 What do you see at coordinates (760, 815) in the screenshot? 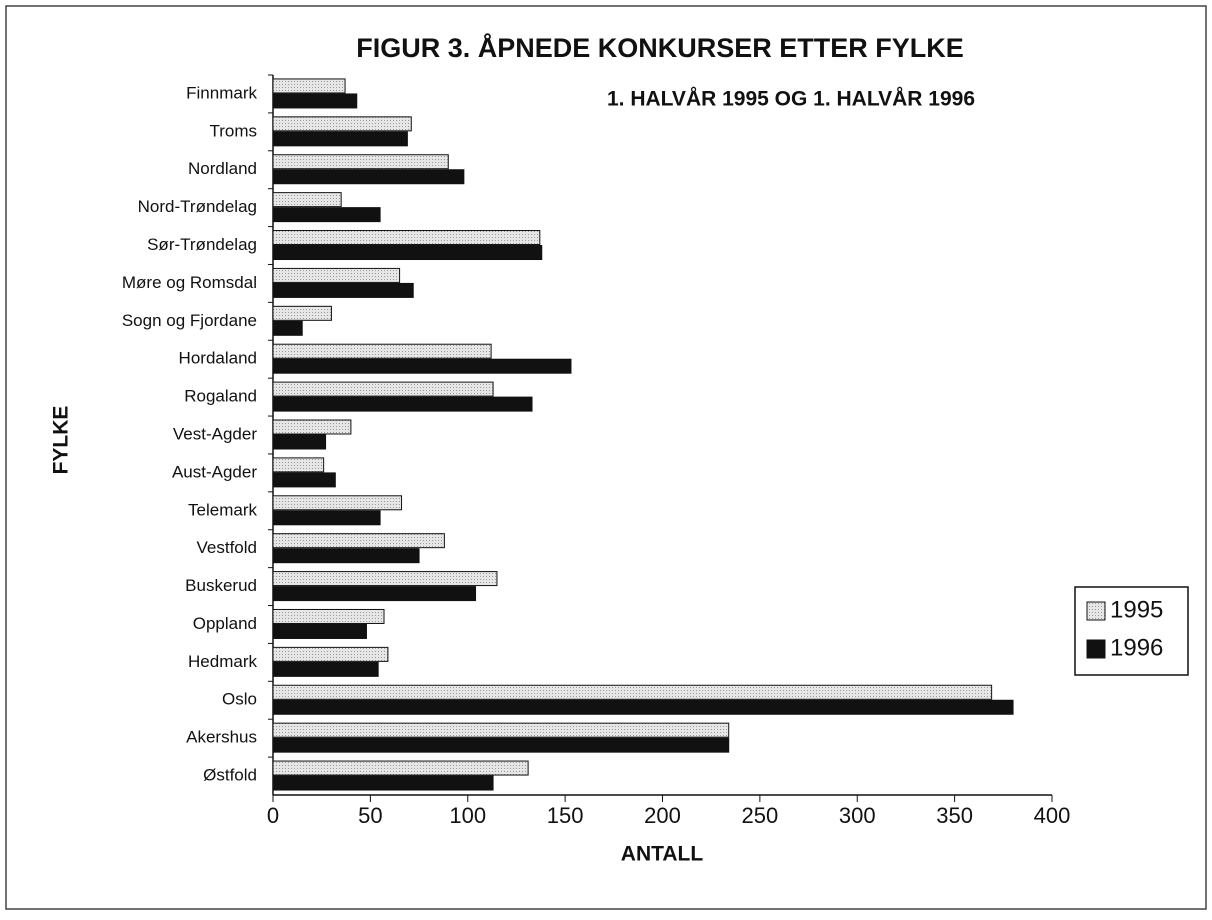
I see `x-tick-label: 250` at bounding box center [760, 815].